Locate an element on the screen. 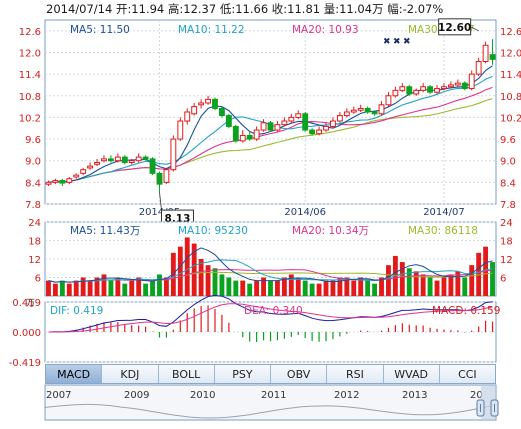 This screenshot has width=521, height=429. tab-macd: MACD is located at coordinates (74, 374).